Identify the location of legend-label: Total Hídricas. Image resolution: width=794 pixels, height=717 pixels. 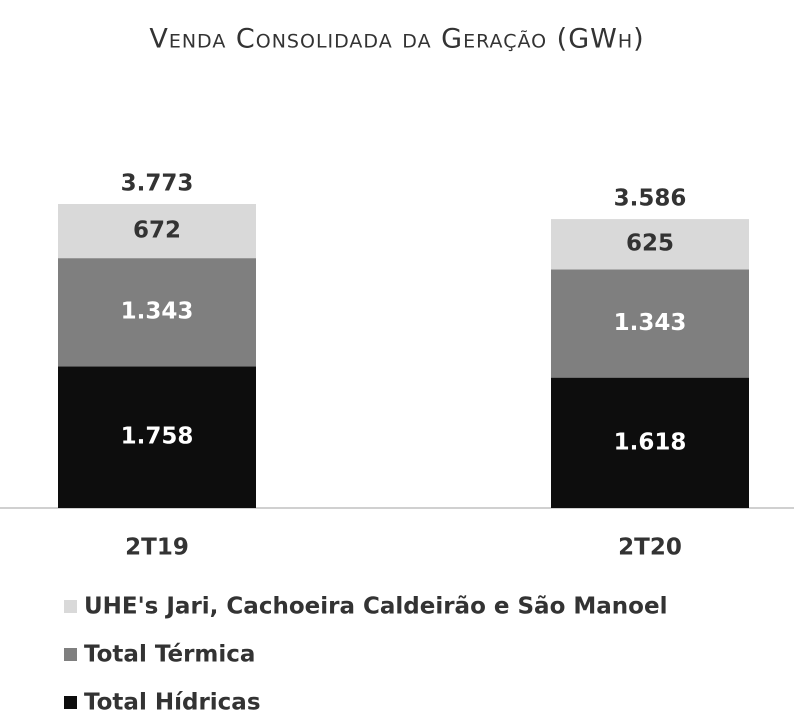
(172, 703).